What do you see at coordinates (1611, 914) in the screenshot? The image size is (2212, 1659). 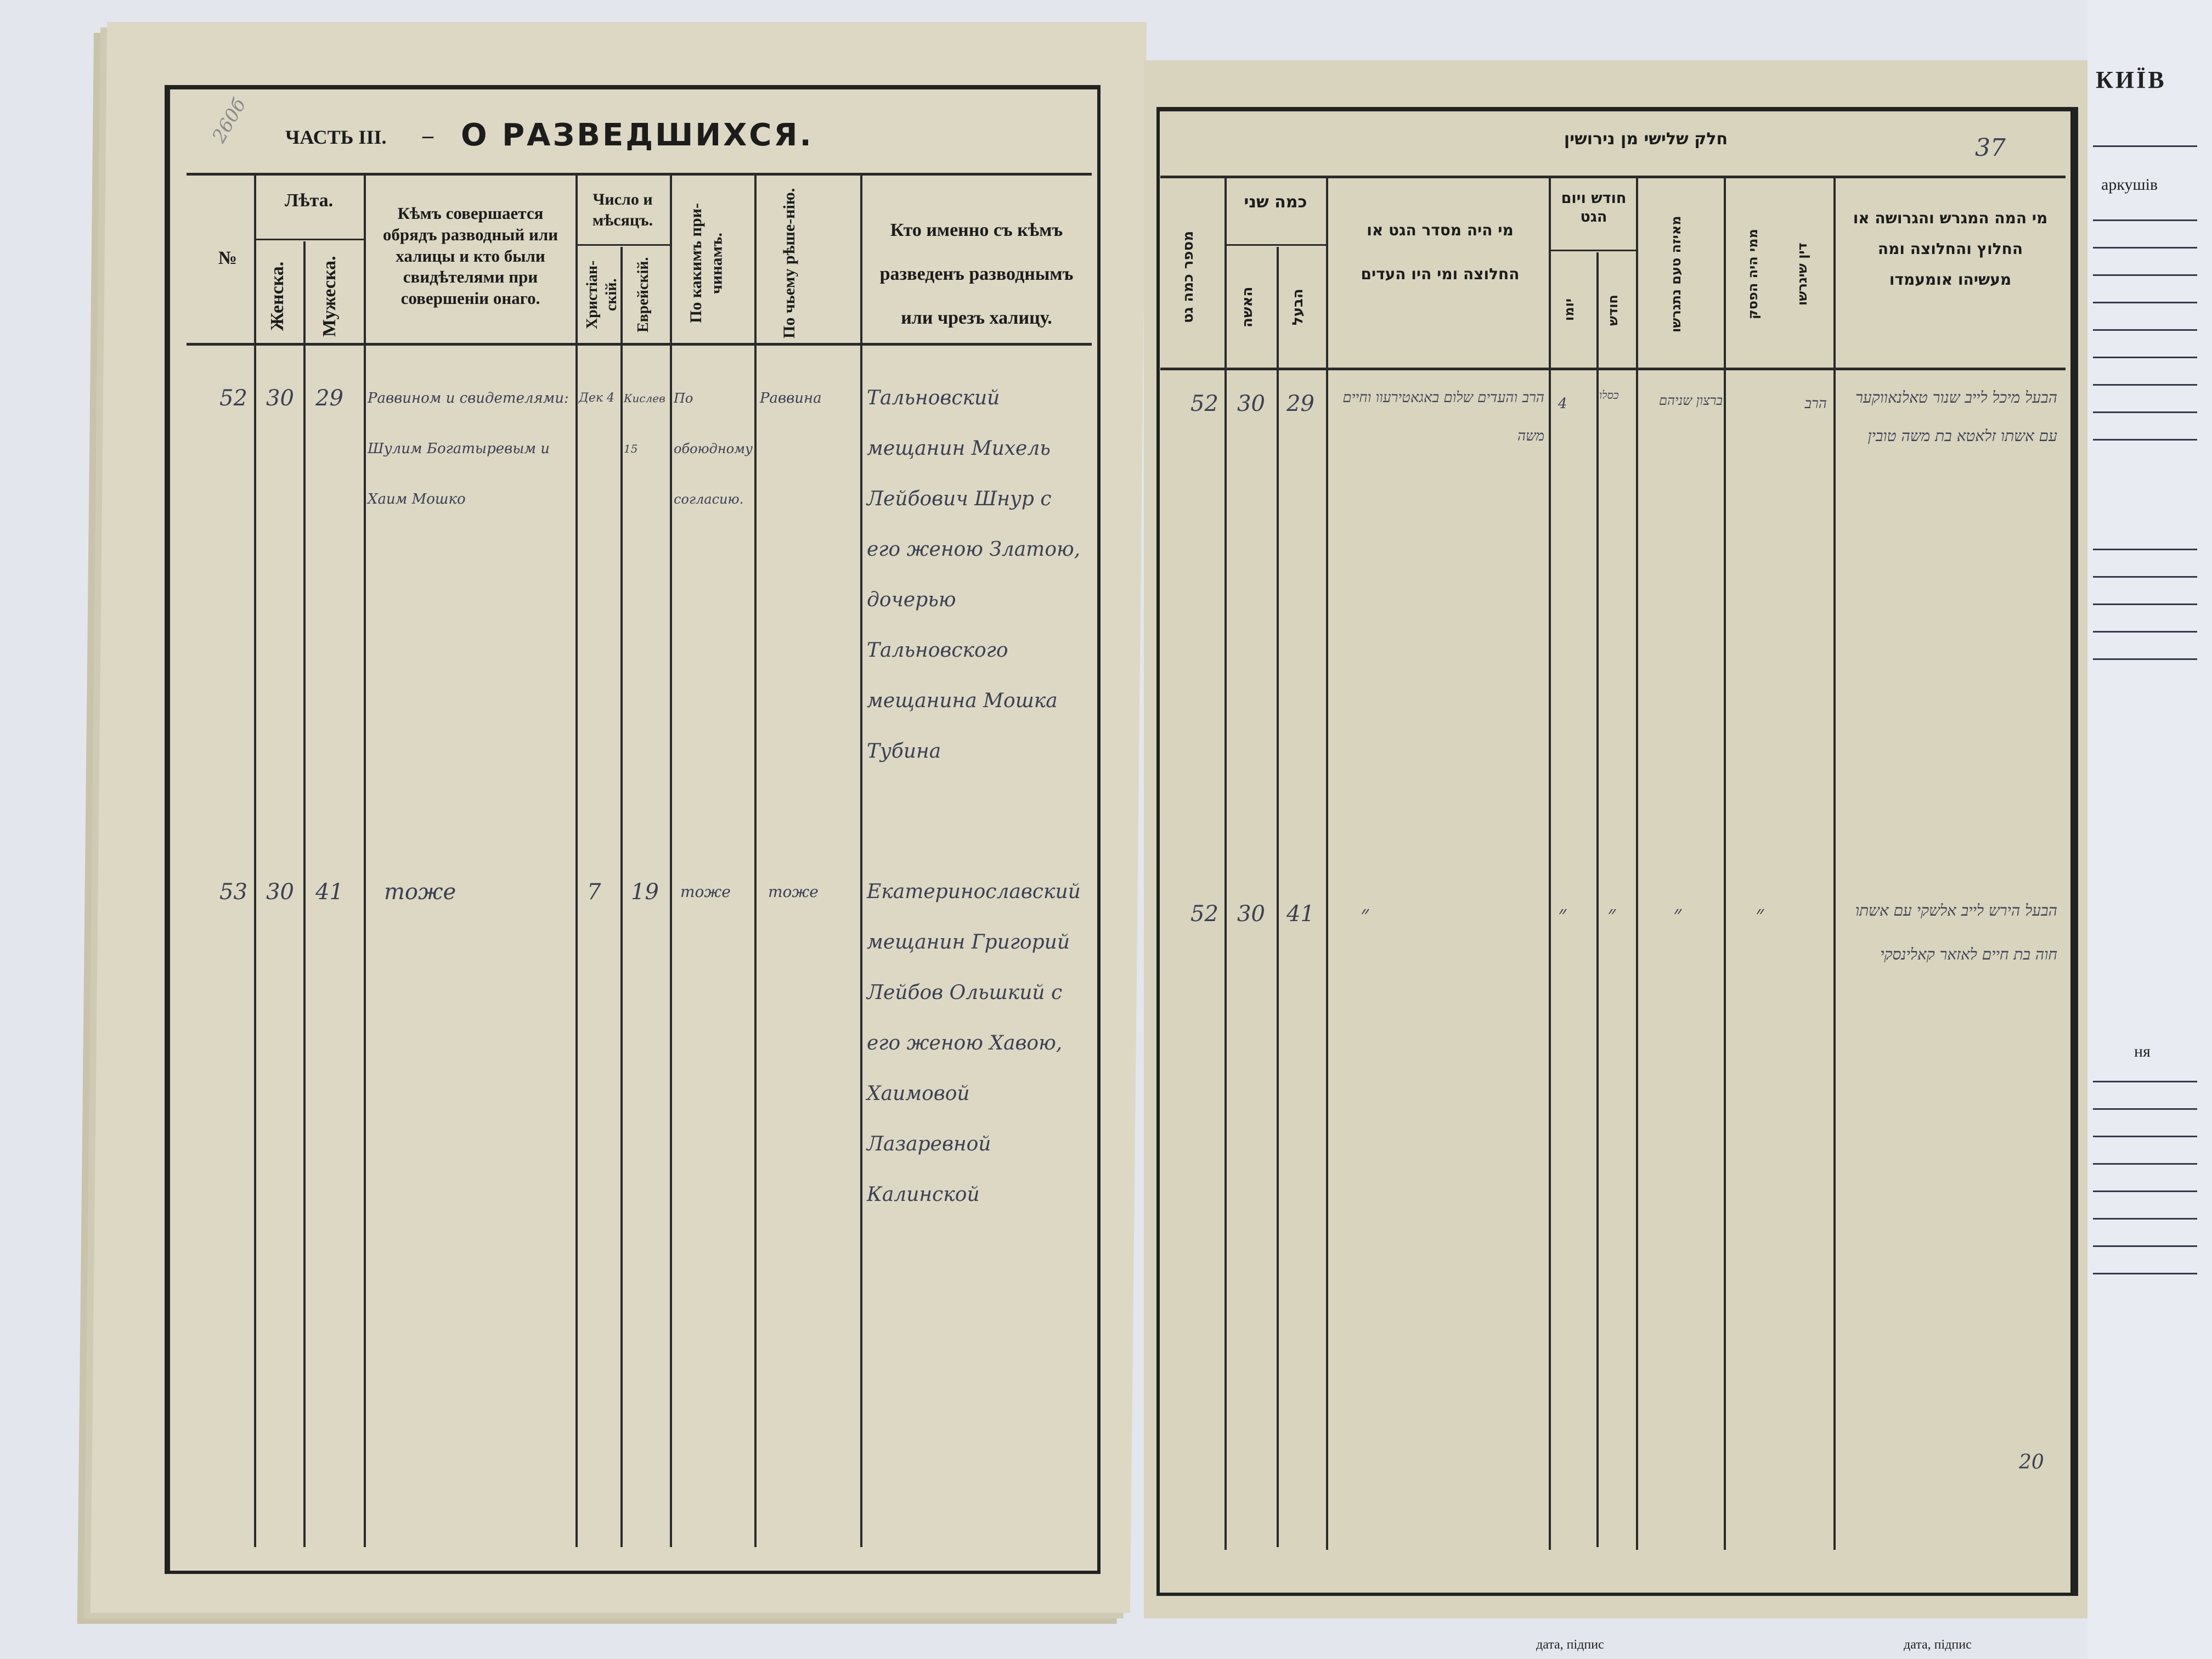 I see `row-month: ״` at bounding box center [1611, 914].